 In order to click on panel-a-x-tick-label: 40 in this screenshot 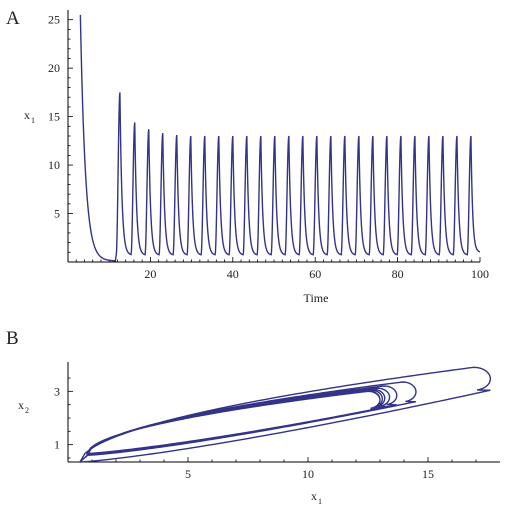, I will do `click(233, 274)`.